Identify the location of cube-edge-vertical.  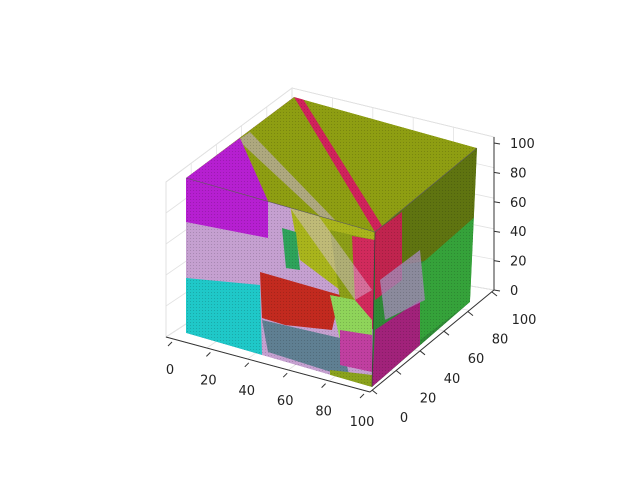
(373, 309).